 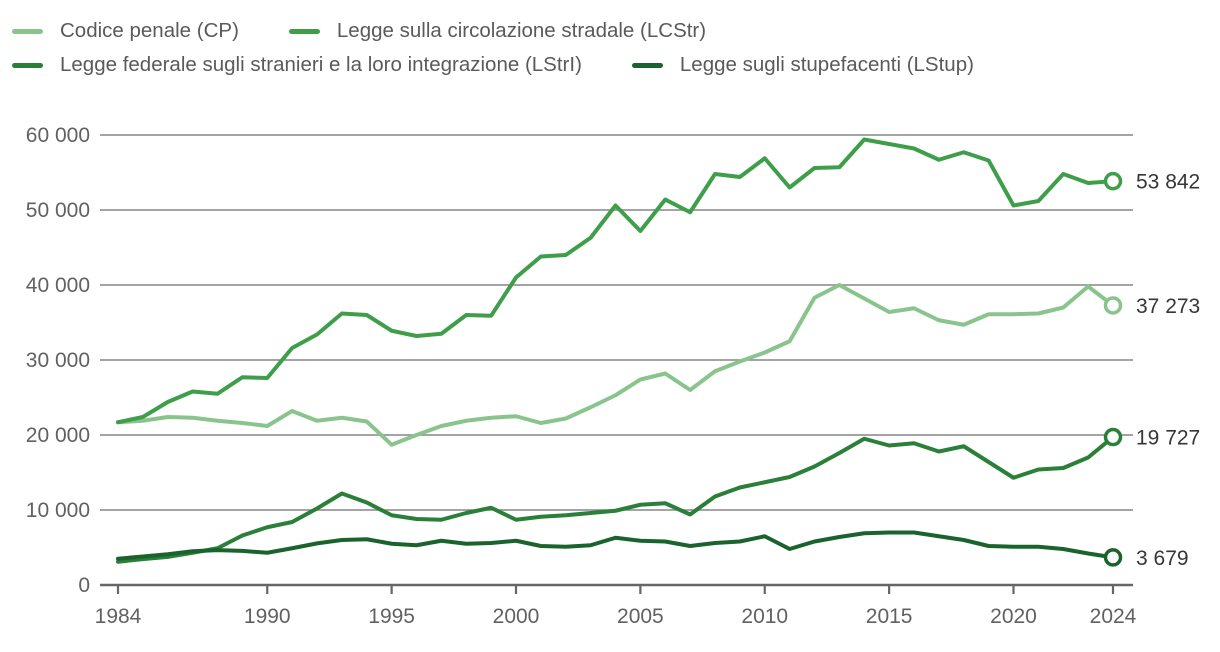 I want to click on legend-item-lstup: Legge sugli stupefacenti (LStup), so click(x=802, y=65).